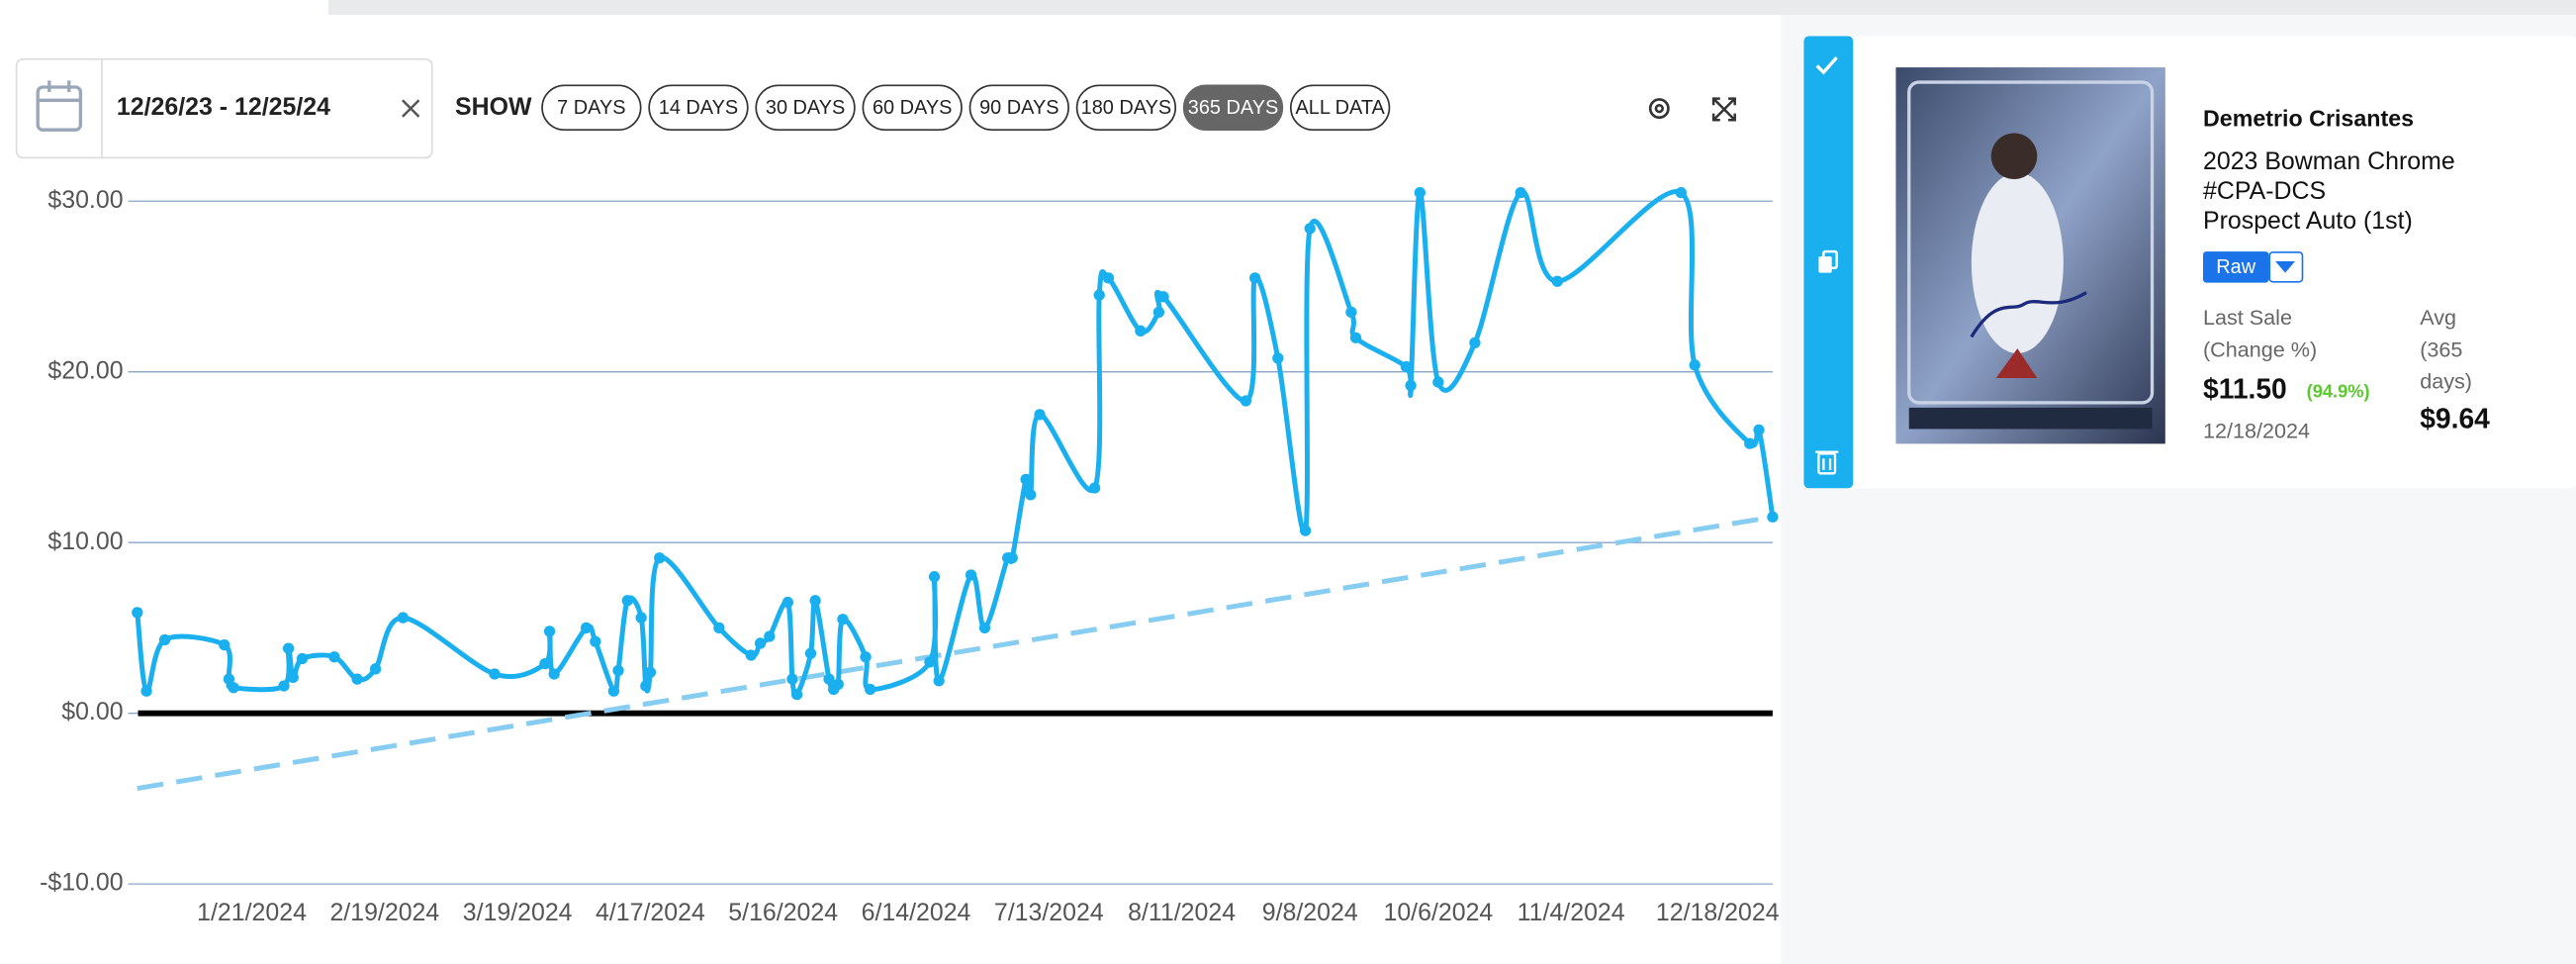  I want to click on delete-icon, so click(1827, 462).